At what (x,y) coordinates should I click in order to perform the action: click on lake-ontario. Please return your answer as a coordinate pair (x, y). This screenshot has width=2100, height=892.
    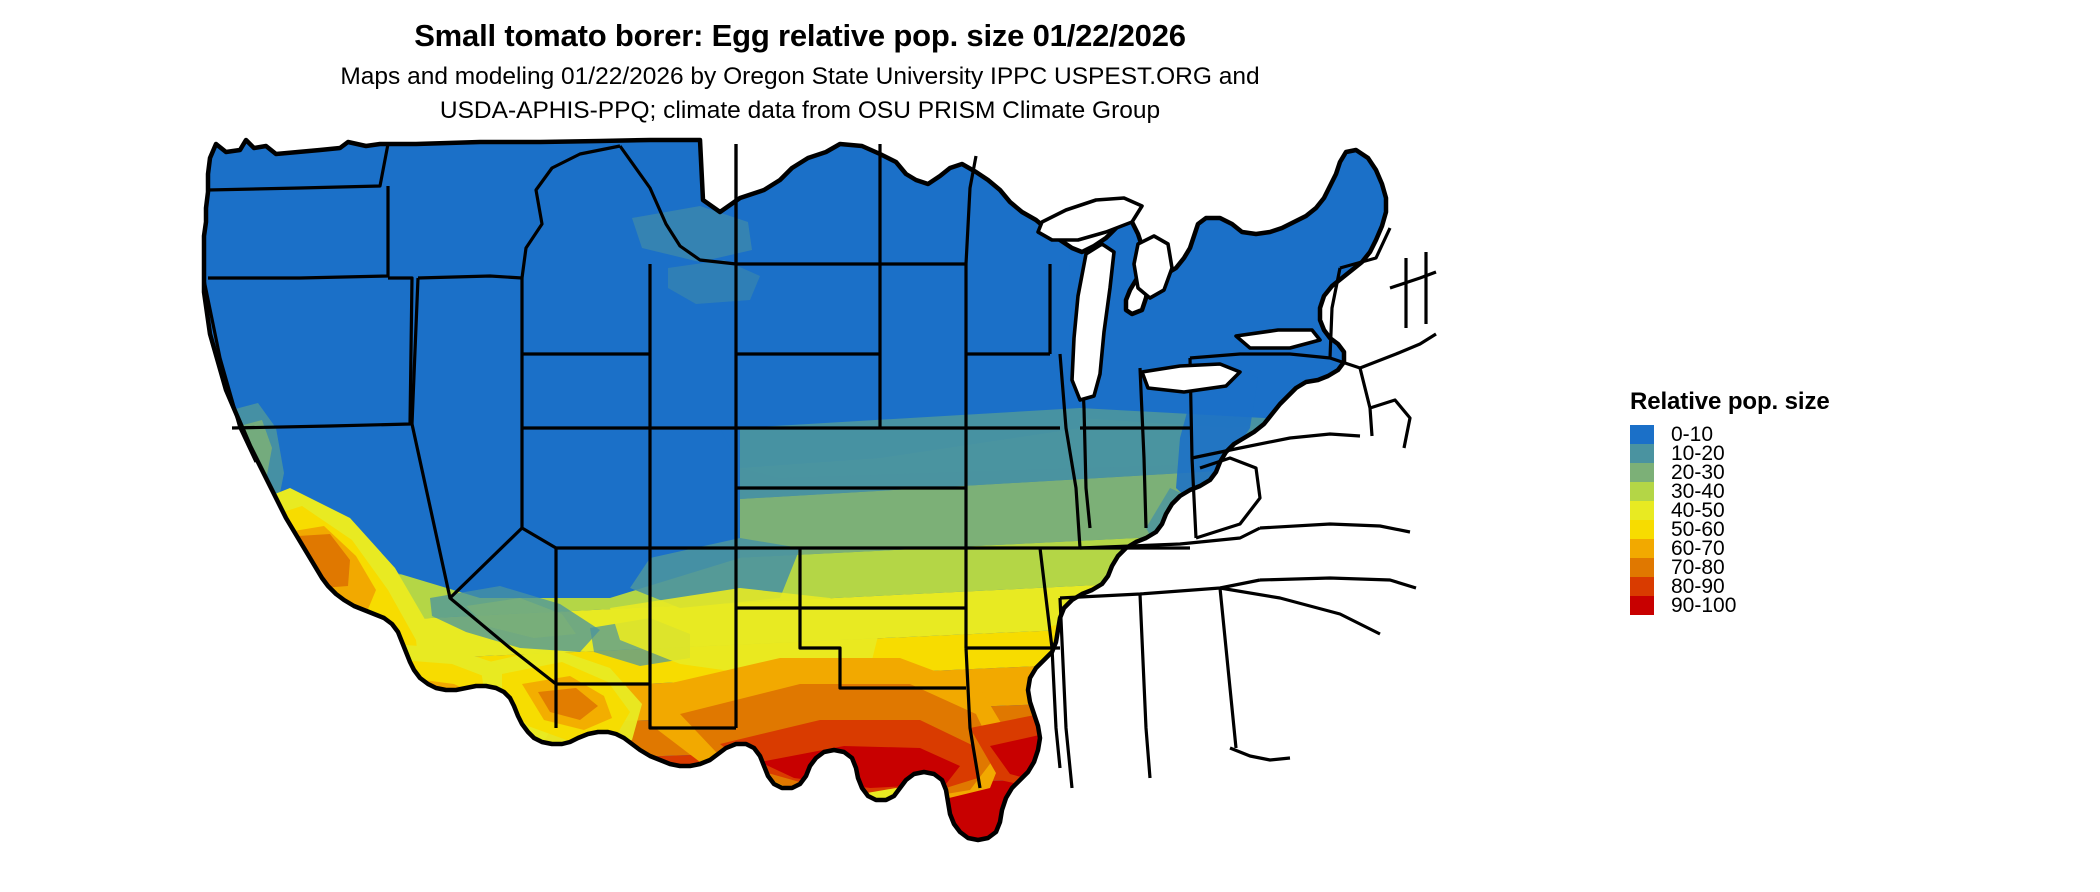
    Looking at the image, I should click on (1278, 339).